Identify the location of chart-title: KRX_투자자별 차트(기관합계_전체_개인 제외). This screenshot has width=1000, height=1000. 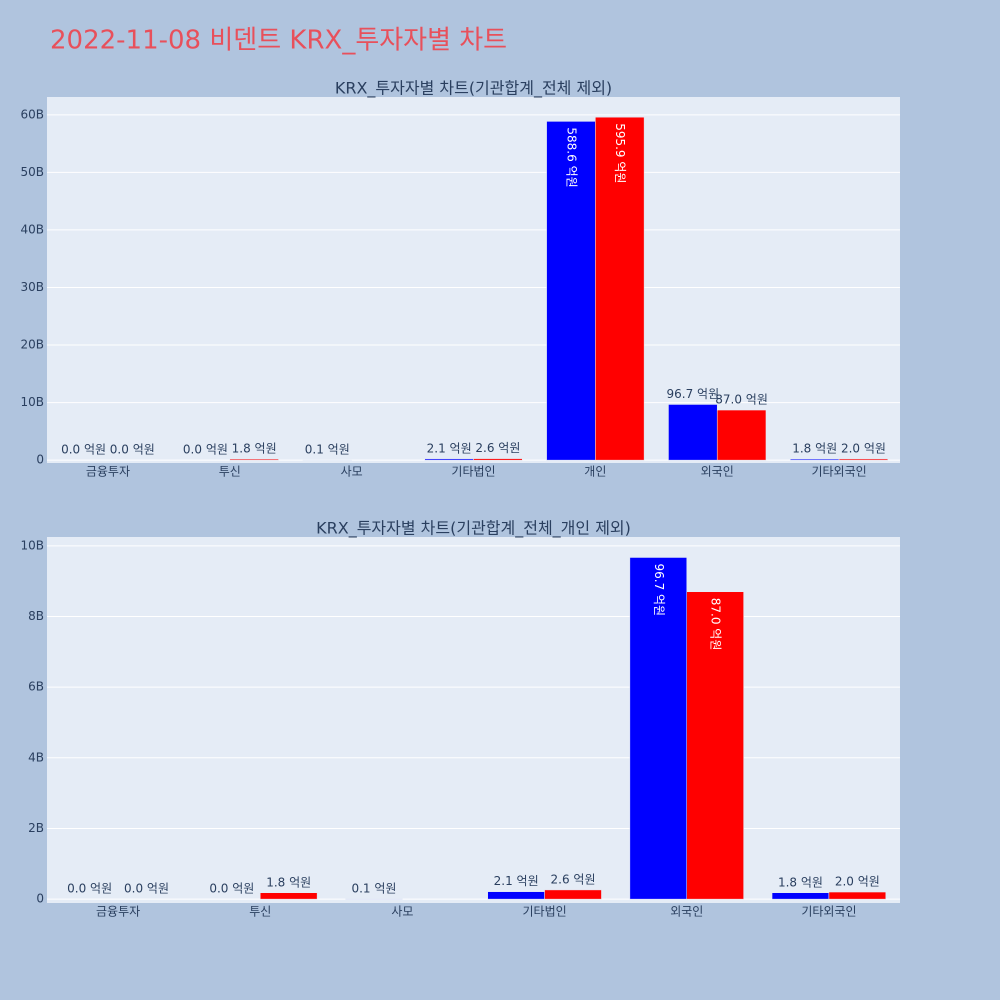
(473, 529).